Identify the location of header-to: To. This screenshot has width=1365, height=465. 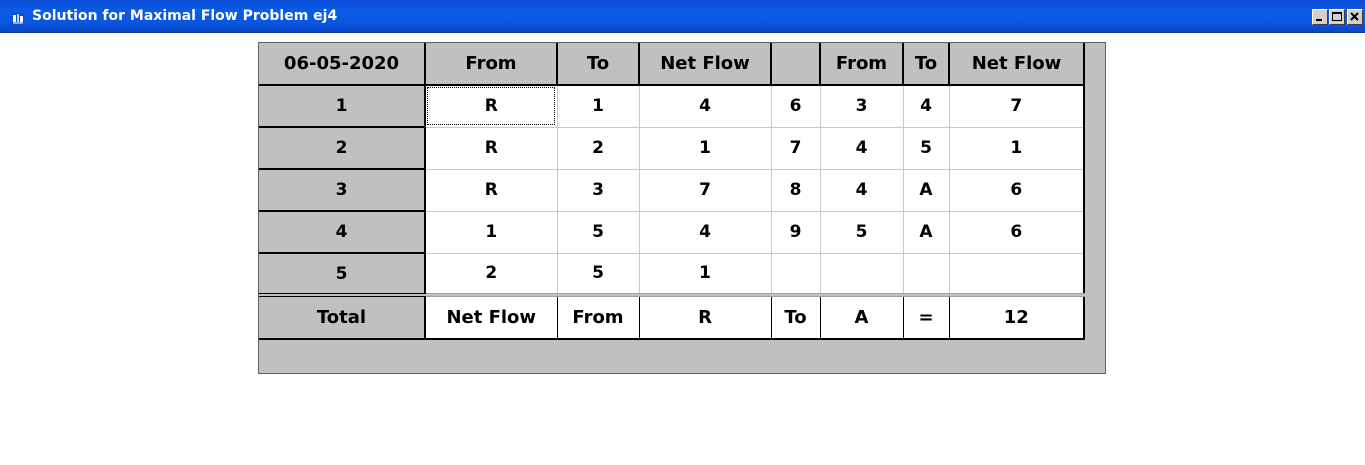
(598, 64).